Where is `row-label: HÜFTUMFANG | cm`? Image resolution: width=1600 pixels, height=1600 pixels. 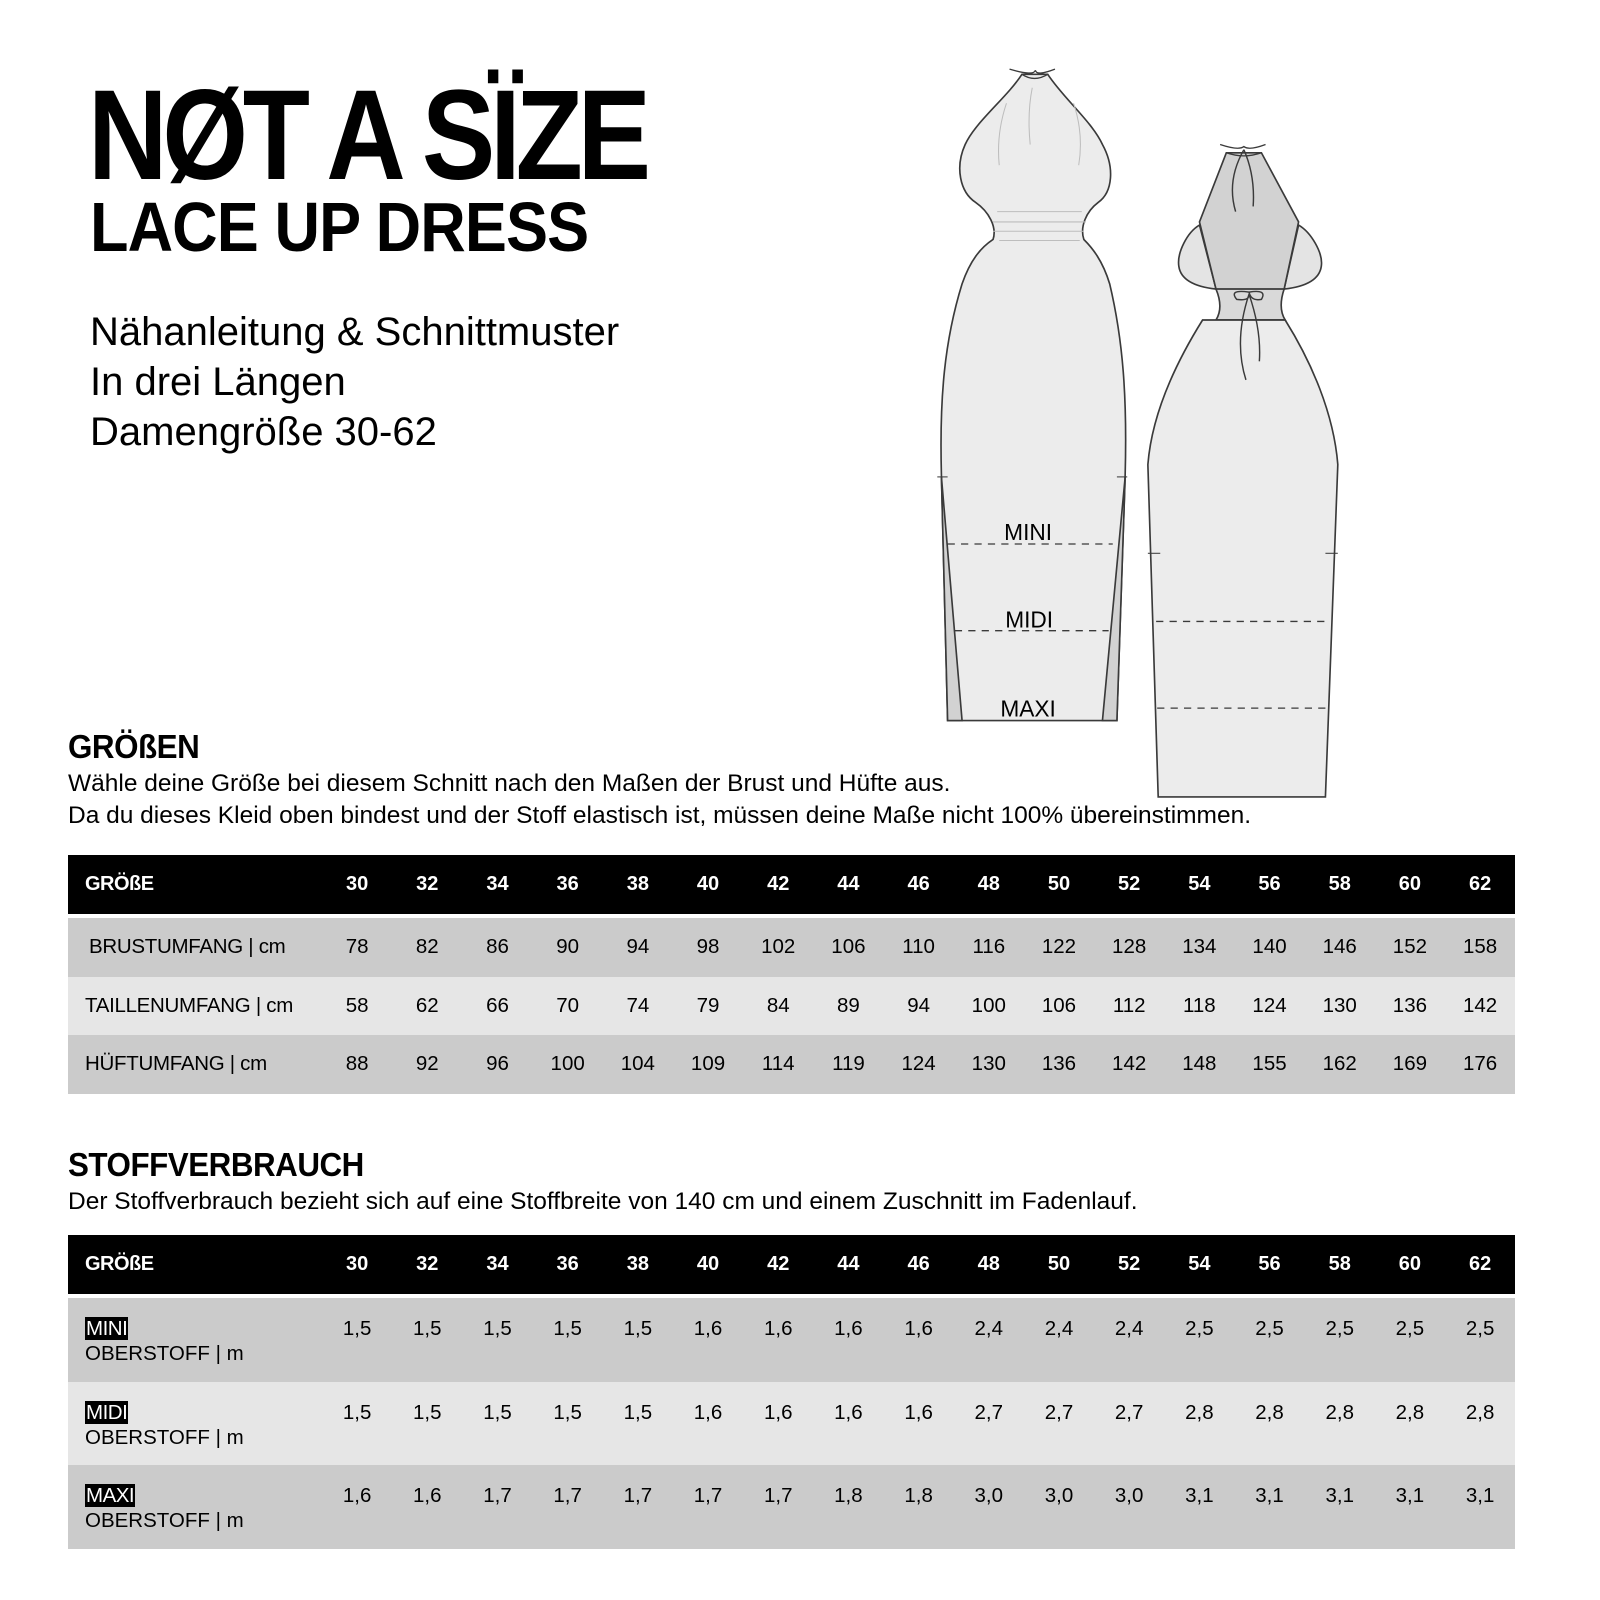
row-label: HÜFTUMFANG | cm is located at coordinates (176, 1064).